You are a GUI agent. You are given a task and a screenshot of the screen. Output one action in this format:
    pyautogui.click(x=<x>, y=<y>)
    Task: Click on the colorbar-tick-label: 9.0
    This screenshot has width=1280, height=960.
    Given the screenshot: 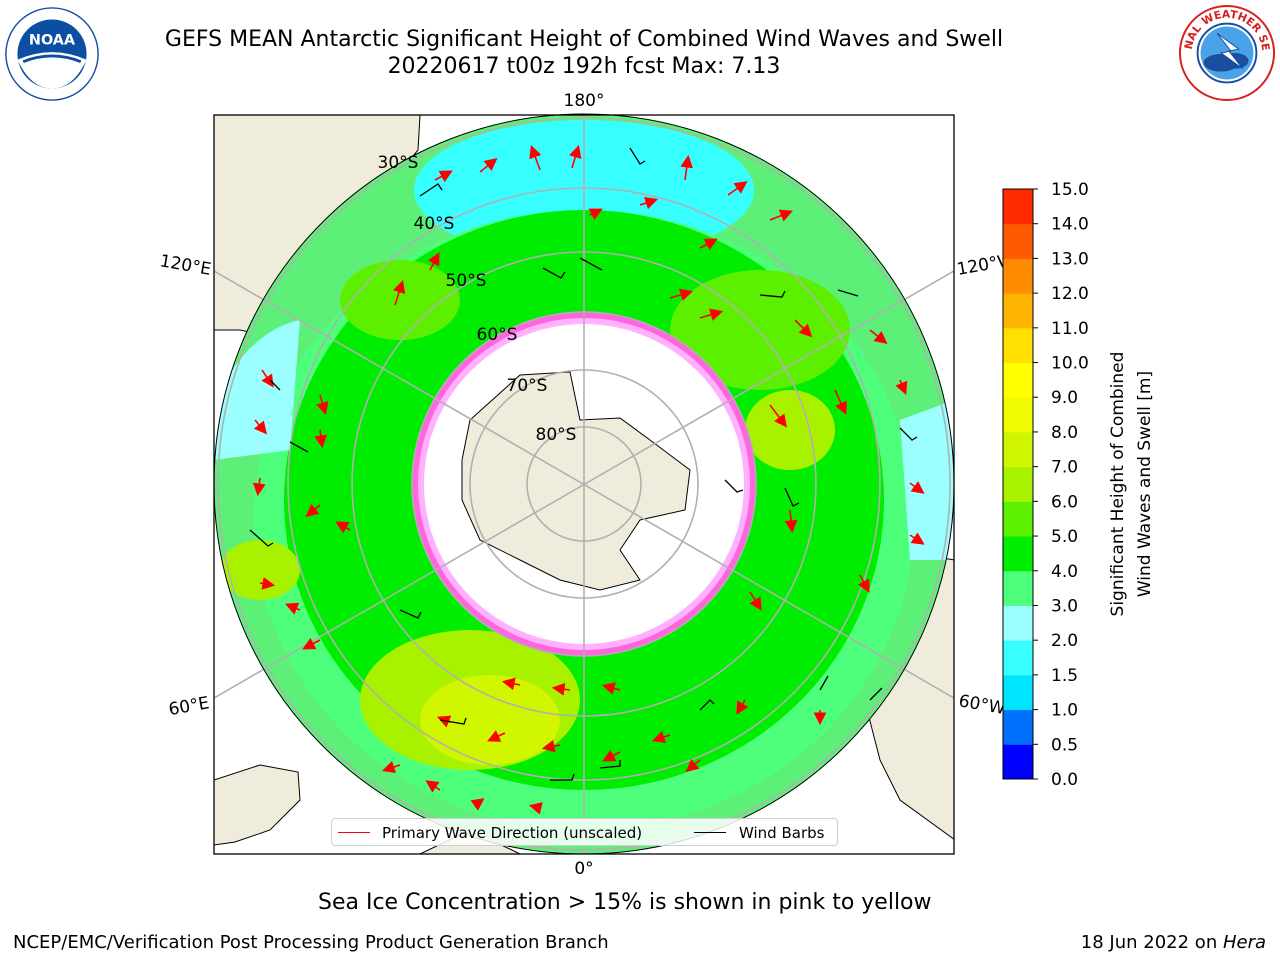 What is the action you would take?
    pyautogui.click(x=1064, y=398)
    